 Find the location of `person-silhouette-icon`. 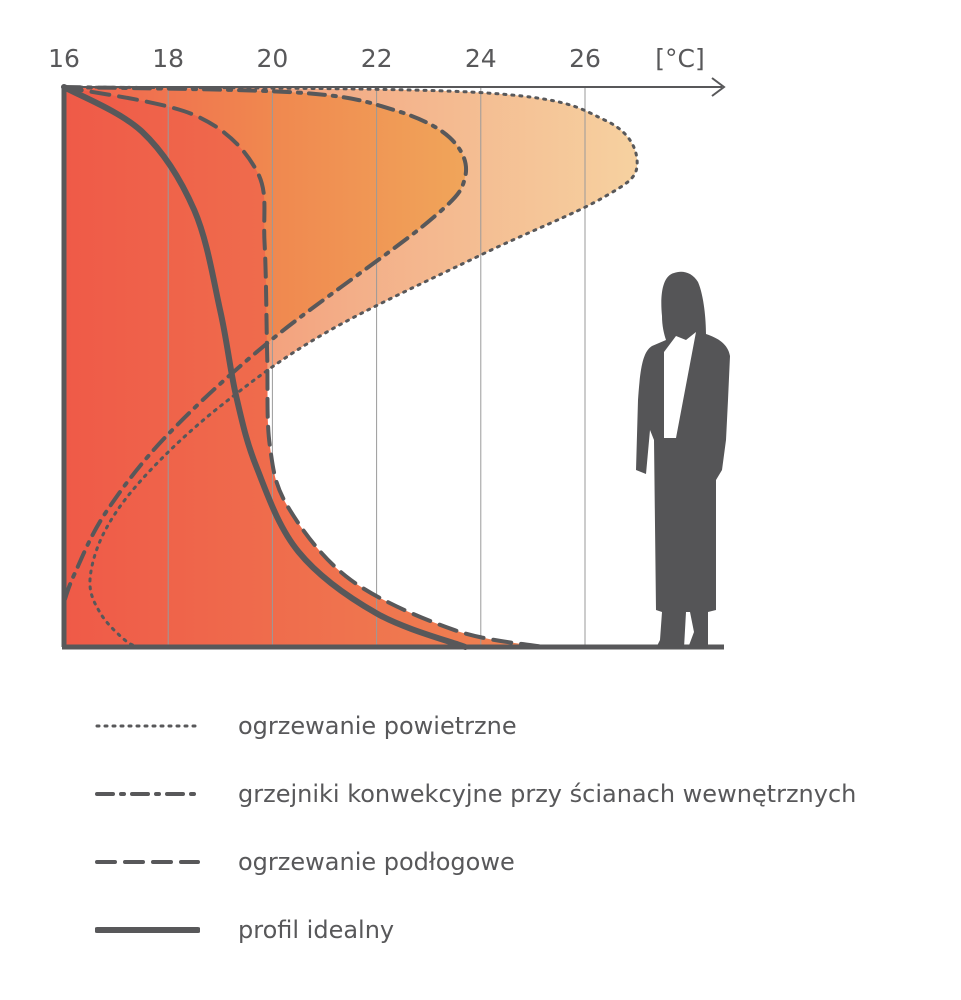

person-silhouette-icon is located at coordinates (683, 459).